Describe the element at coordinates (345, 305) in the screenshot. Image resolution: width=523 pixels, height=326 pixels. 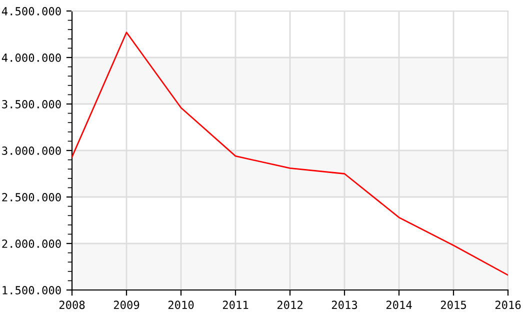
I see `x-tick-label: 2013` at that location.